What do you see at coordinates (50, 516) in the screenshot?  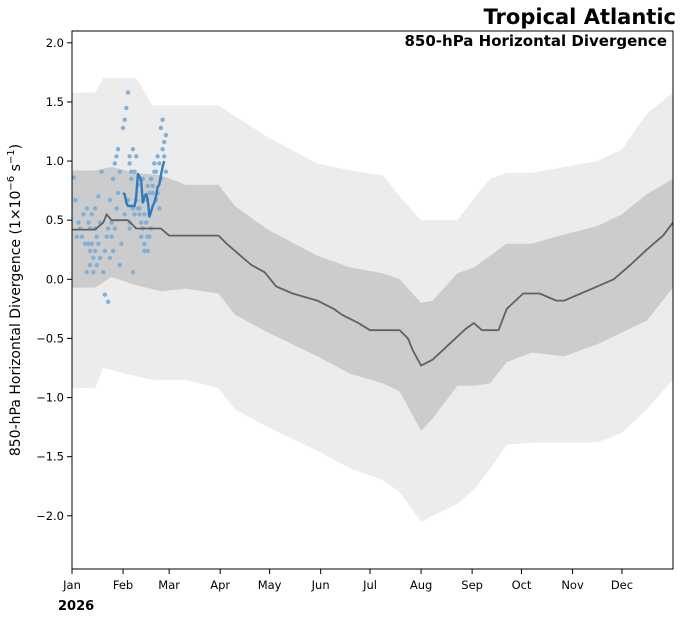 I see `y-tick-label: −2.0` at bounding box center [50, 516].